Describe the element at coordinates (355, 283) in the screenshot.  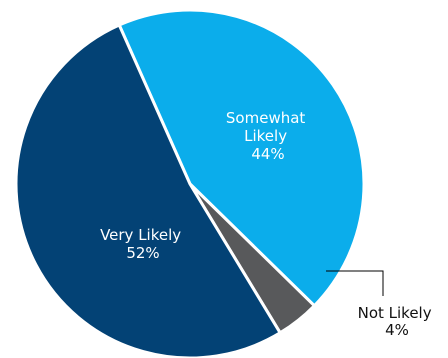
I see `leader-line-not-likely` at that location.